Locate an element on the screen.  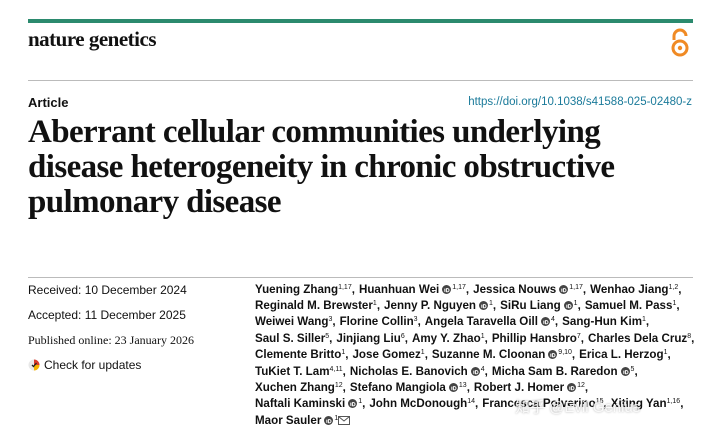
author: Saul S. Siller 5, is located at coordinates (293, 338).